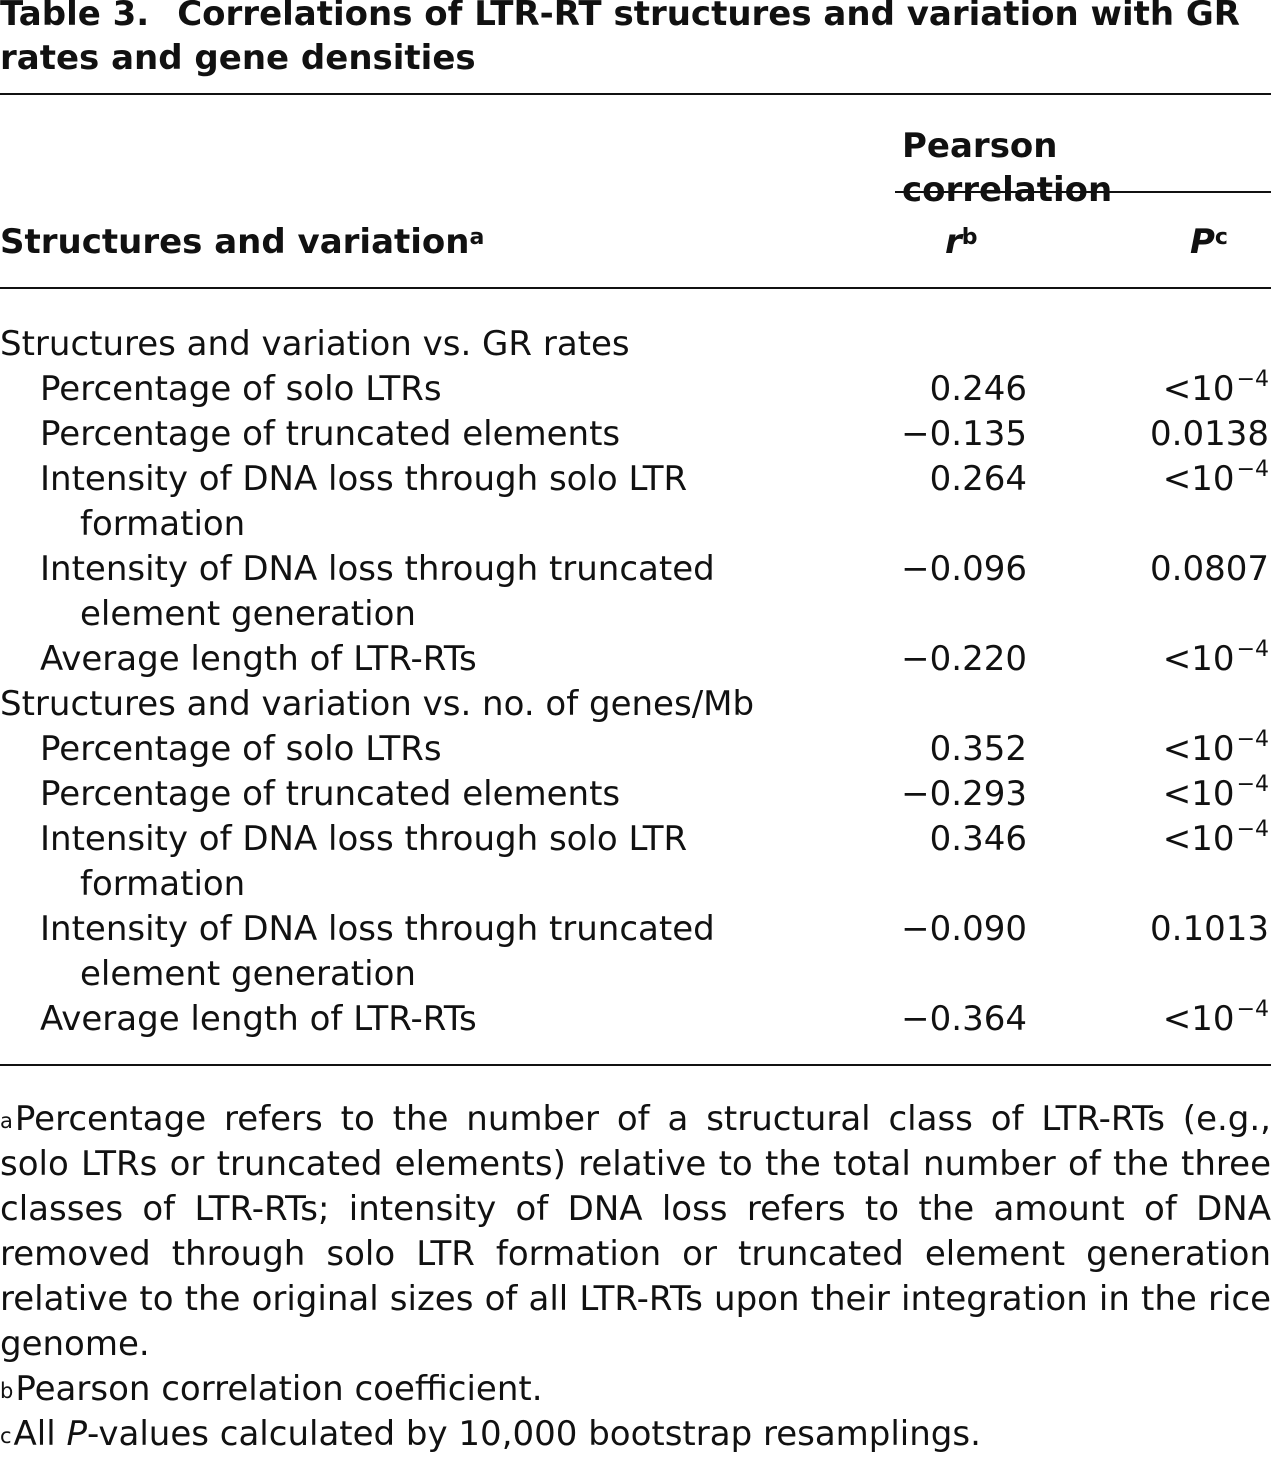 The image size is (1271, 1458). What do you see at coordinates (978, 839) in the screenshot?
I see `r-value: 0.346` at bounding box center [978, 839].